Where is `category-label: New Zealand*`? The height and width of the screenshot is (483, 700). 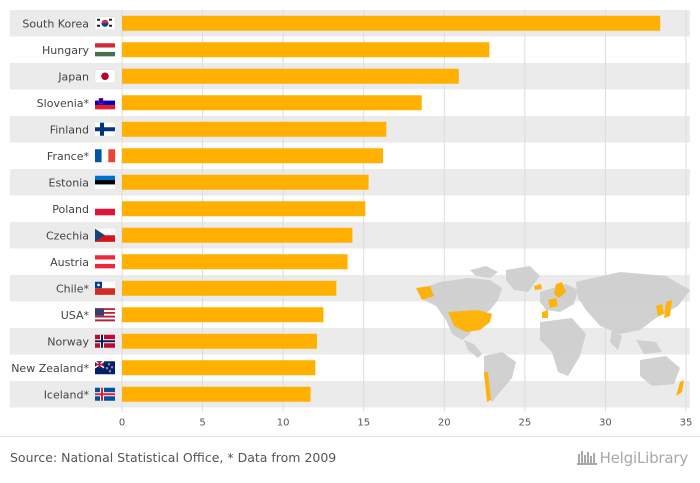
category-label: New Zealand* is located at coordinates (50, 368).